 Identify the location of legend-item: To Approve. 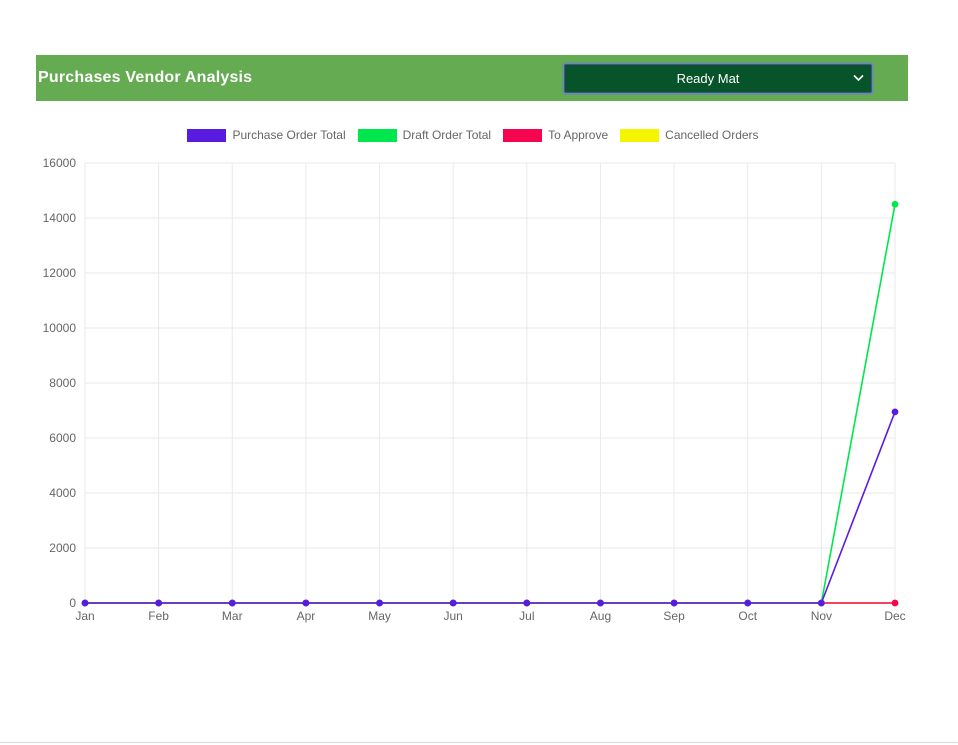
(555, 135).